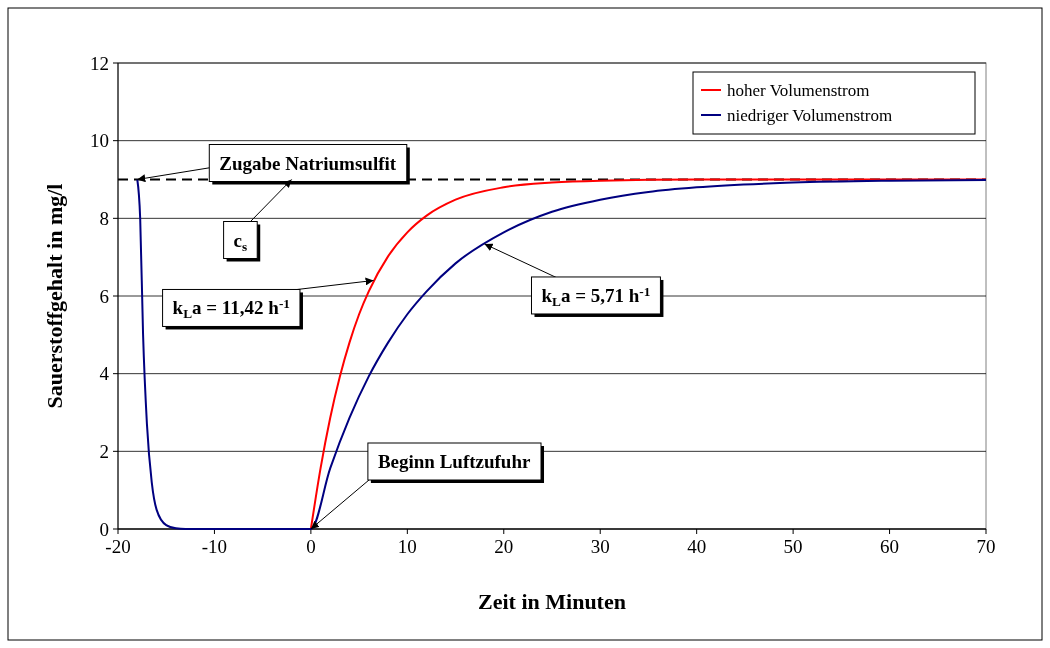  I want to click on x-tick-label: 30, so click(600, 546).